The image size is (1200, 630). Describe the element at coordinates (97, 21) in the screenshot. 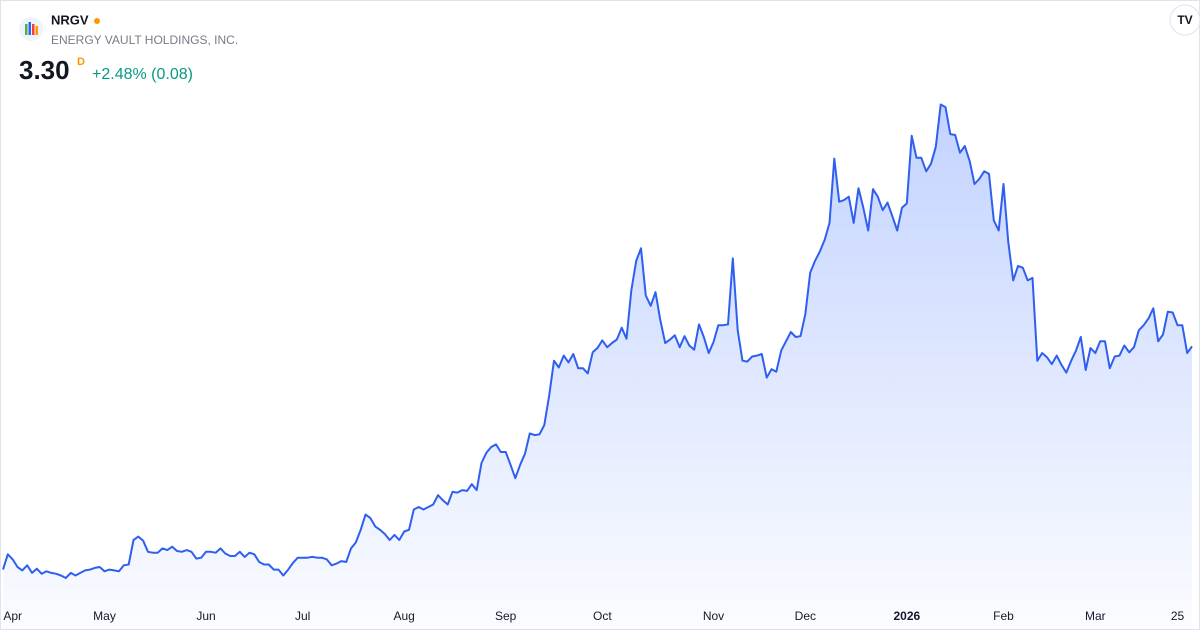

I see `status-dot` at that location.